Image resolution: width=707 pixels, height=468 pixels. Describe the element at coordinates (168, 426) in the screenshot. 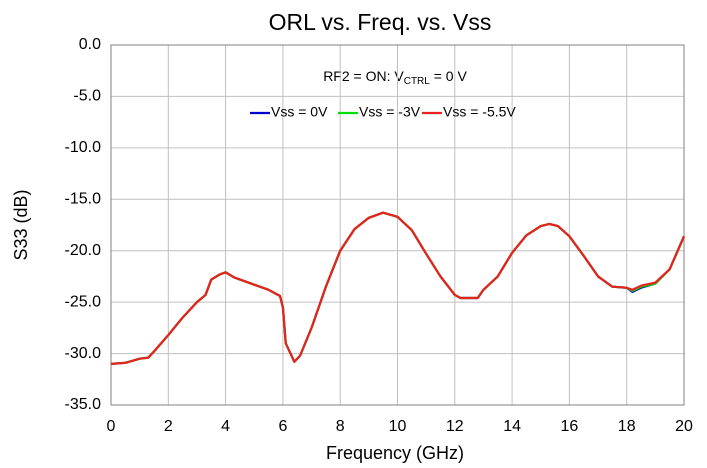

I see `x-tick-label: 2` at that location.